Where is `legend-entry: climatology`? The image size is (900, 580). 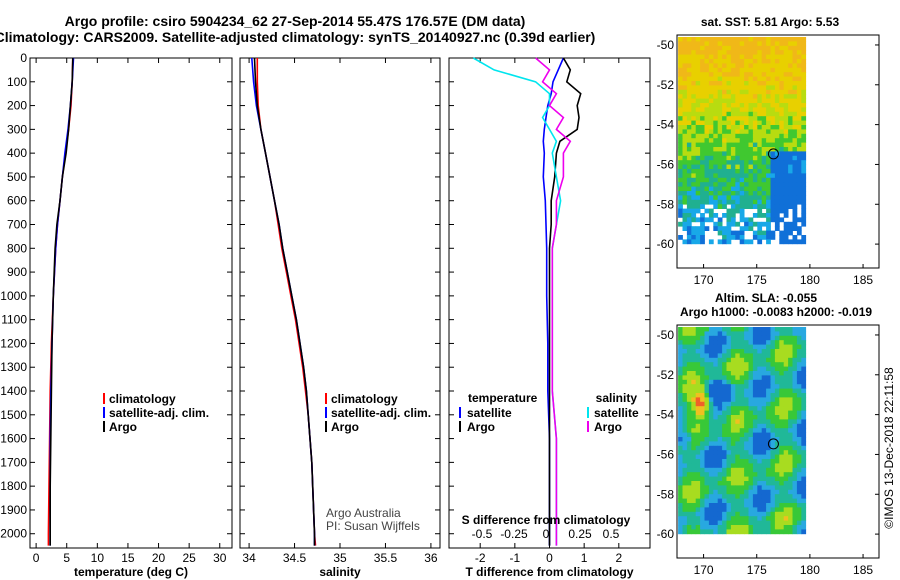 legend-entry: climatology is located at coordinates (142, 399).